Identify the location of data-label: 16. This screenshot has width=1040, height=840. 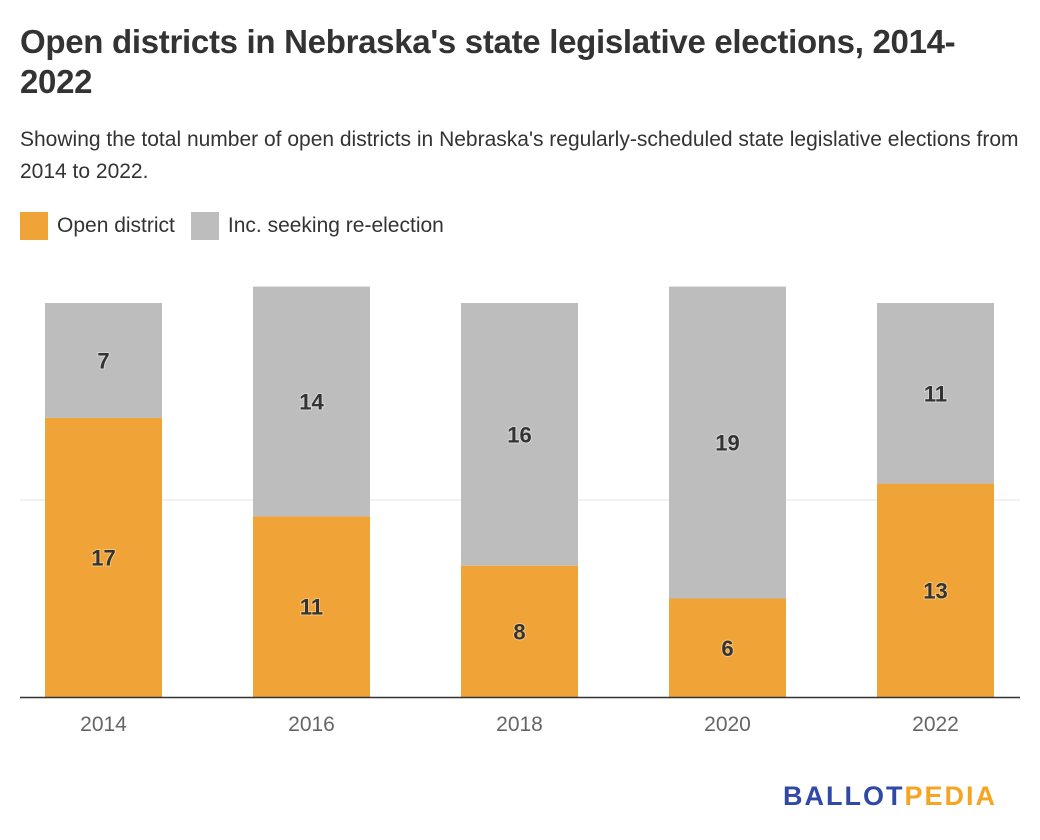
(519, 434).